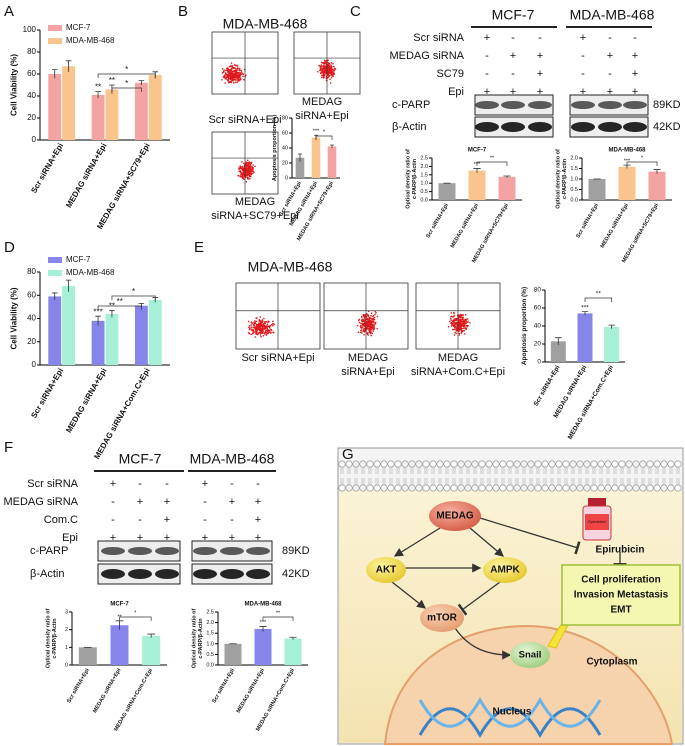 Image resolution: width=685 pixels, height=746 pixels. I want to click on panel-letter: D, so click(9, 247).